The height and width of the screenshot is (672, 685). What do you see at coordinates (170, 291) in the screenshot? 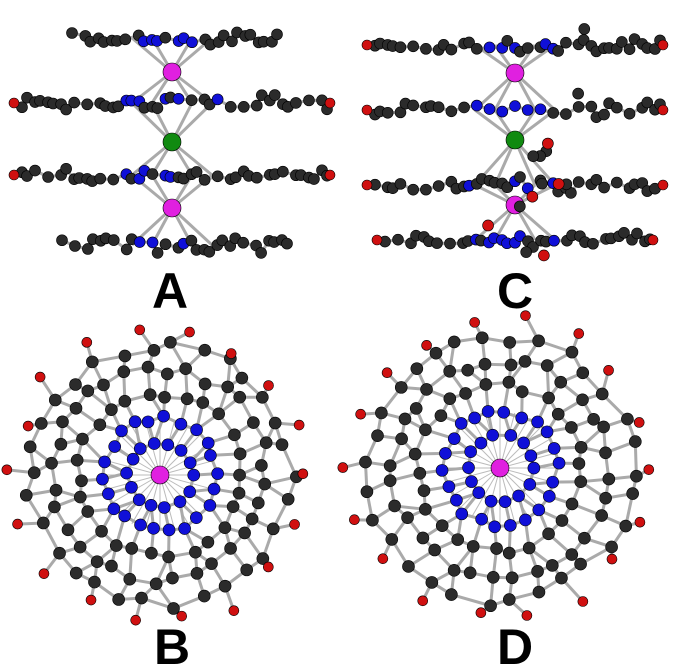
I see `panel-label: A` at bounding box center [170, 291].